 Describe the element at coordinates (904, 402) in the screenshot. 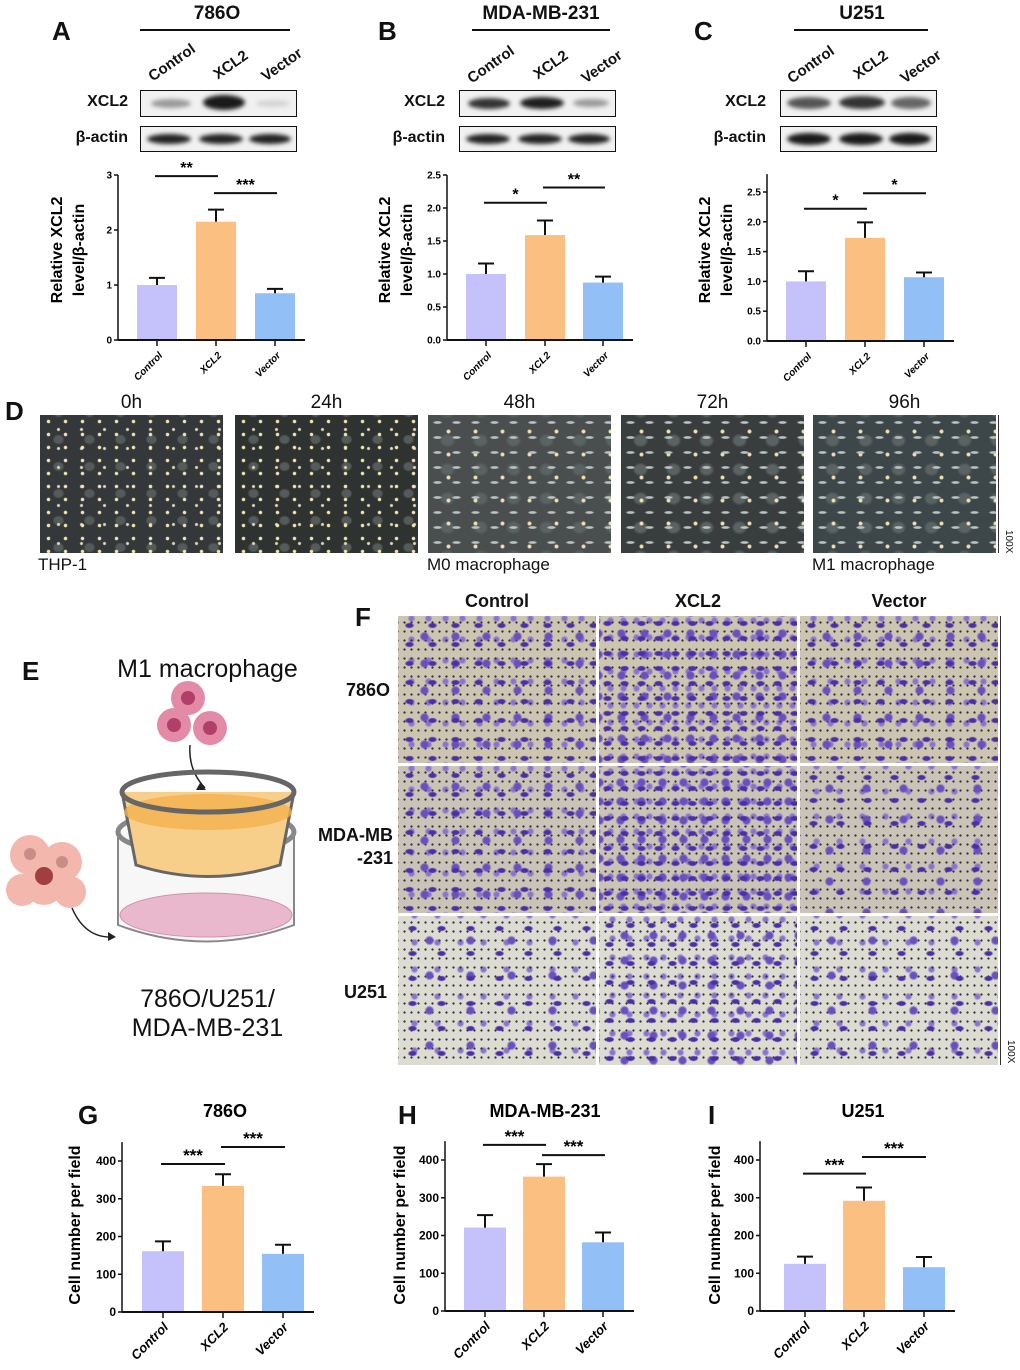

I see `time-label: 96h` at that location.